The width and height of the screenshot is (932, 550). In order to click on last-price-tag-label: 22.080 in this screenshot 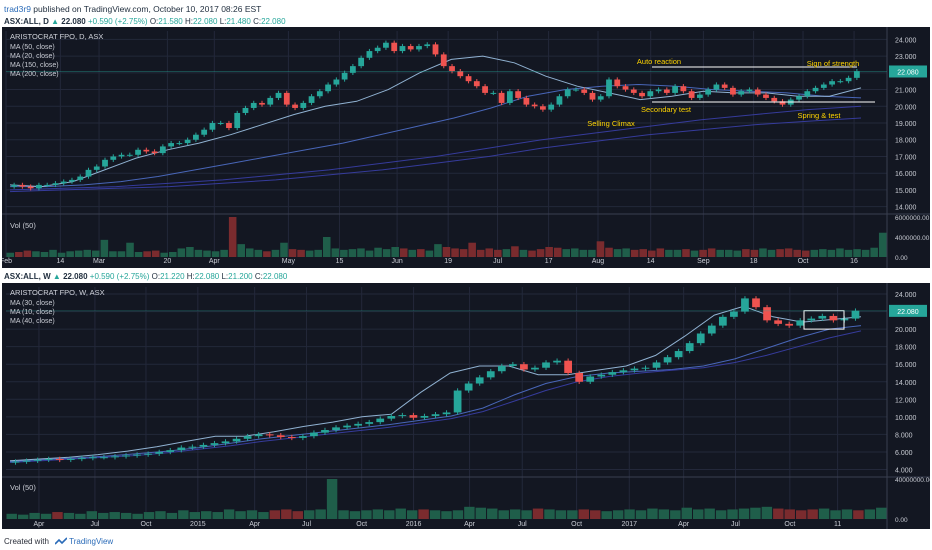, I will do `click(908, 72)`.